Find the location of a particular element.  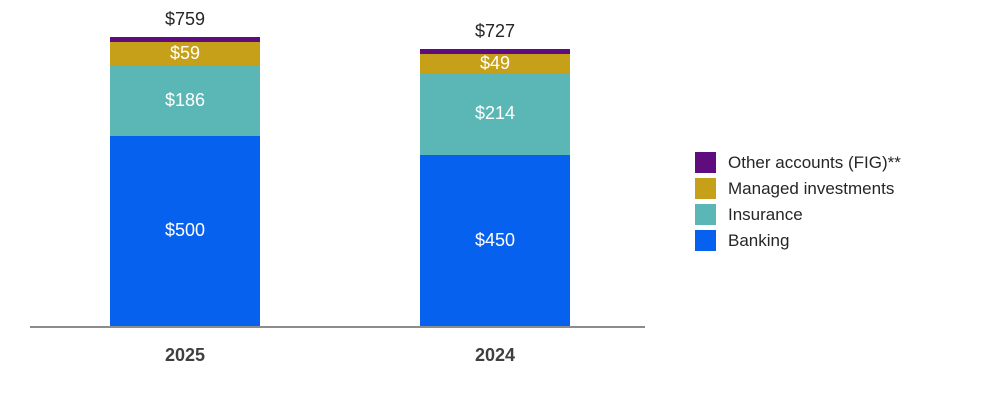

legend-item: Banking is located at coordinates (798, 240).